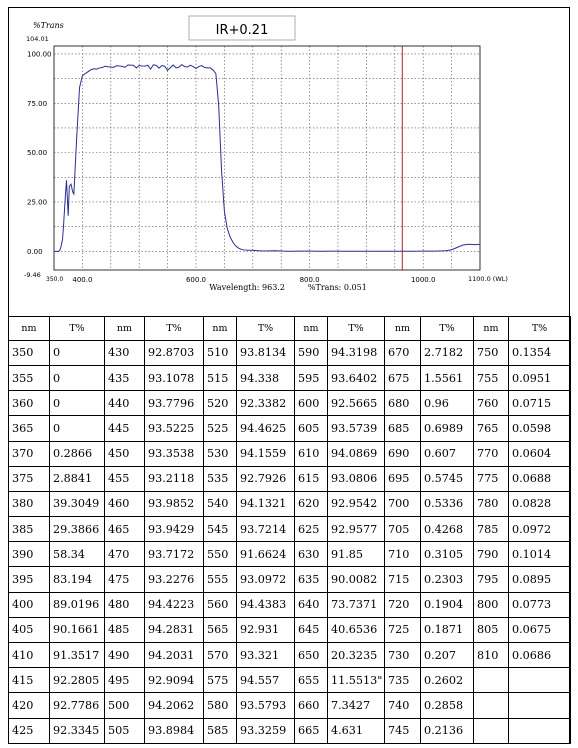 The image size is (578, 748). Describe the element at coordinates (402, 428) in the screenshot. I see `wavelength-cell: 685` at that location.